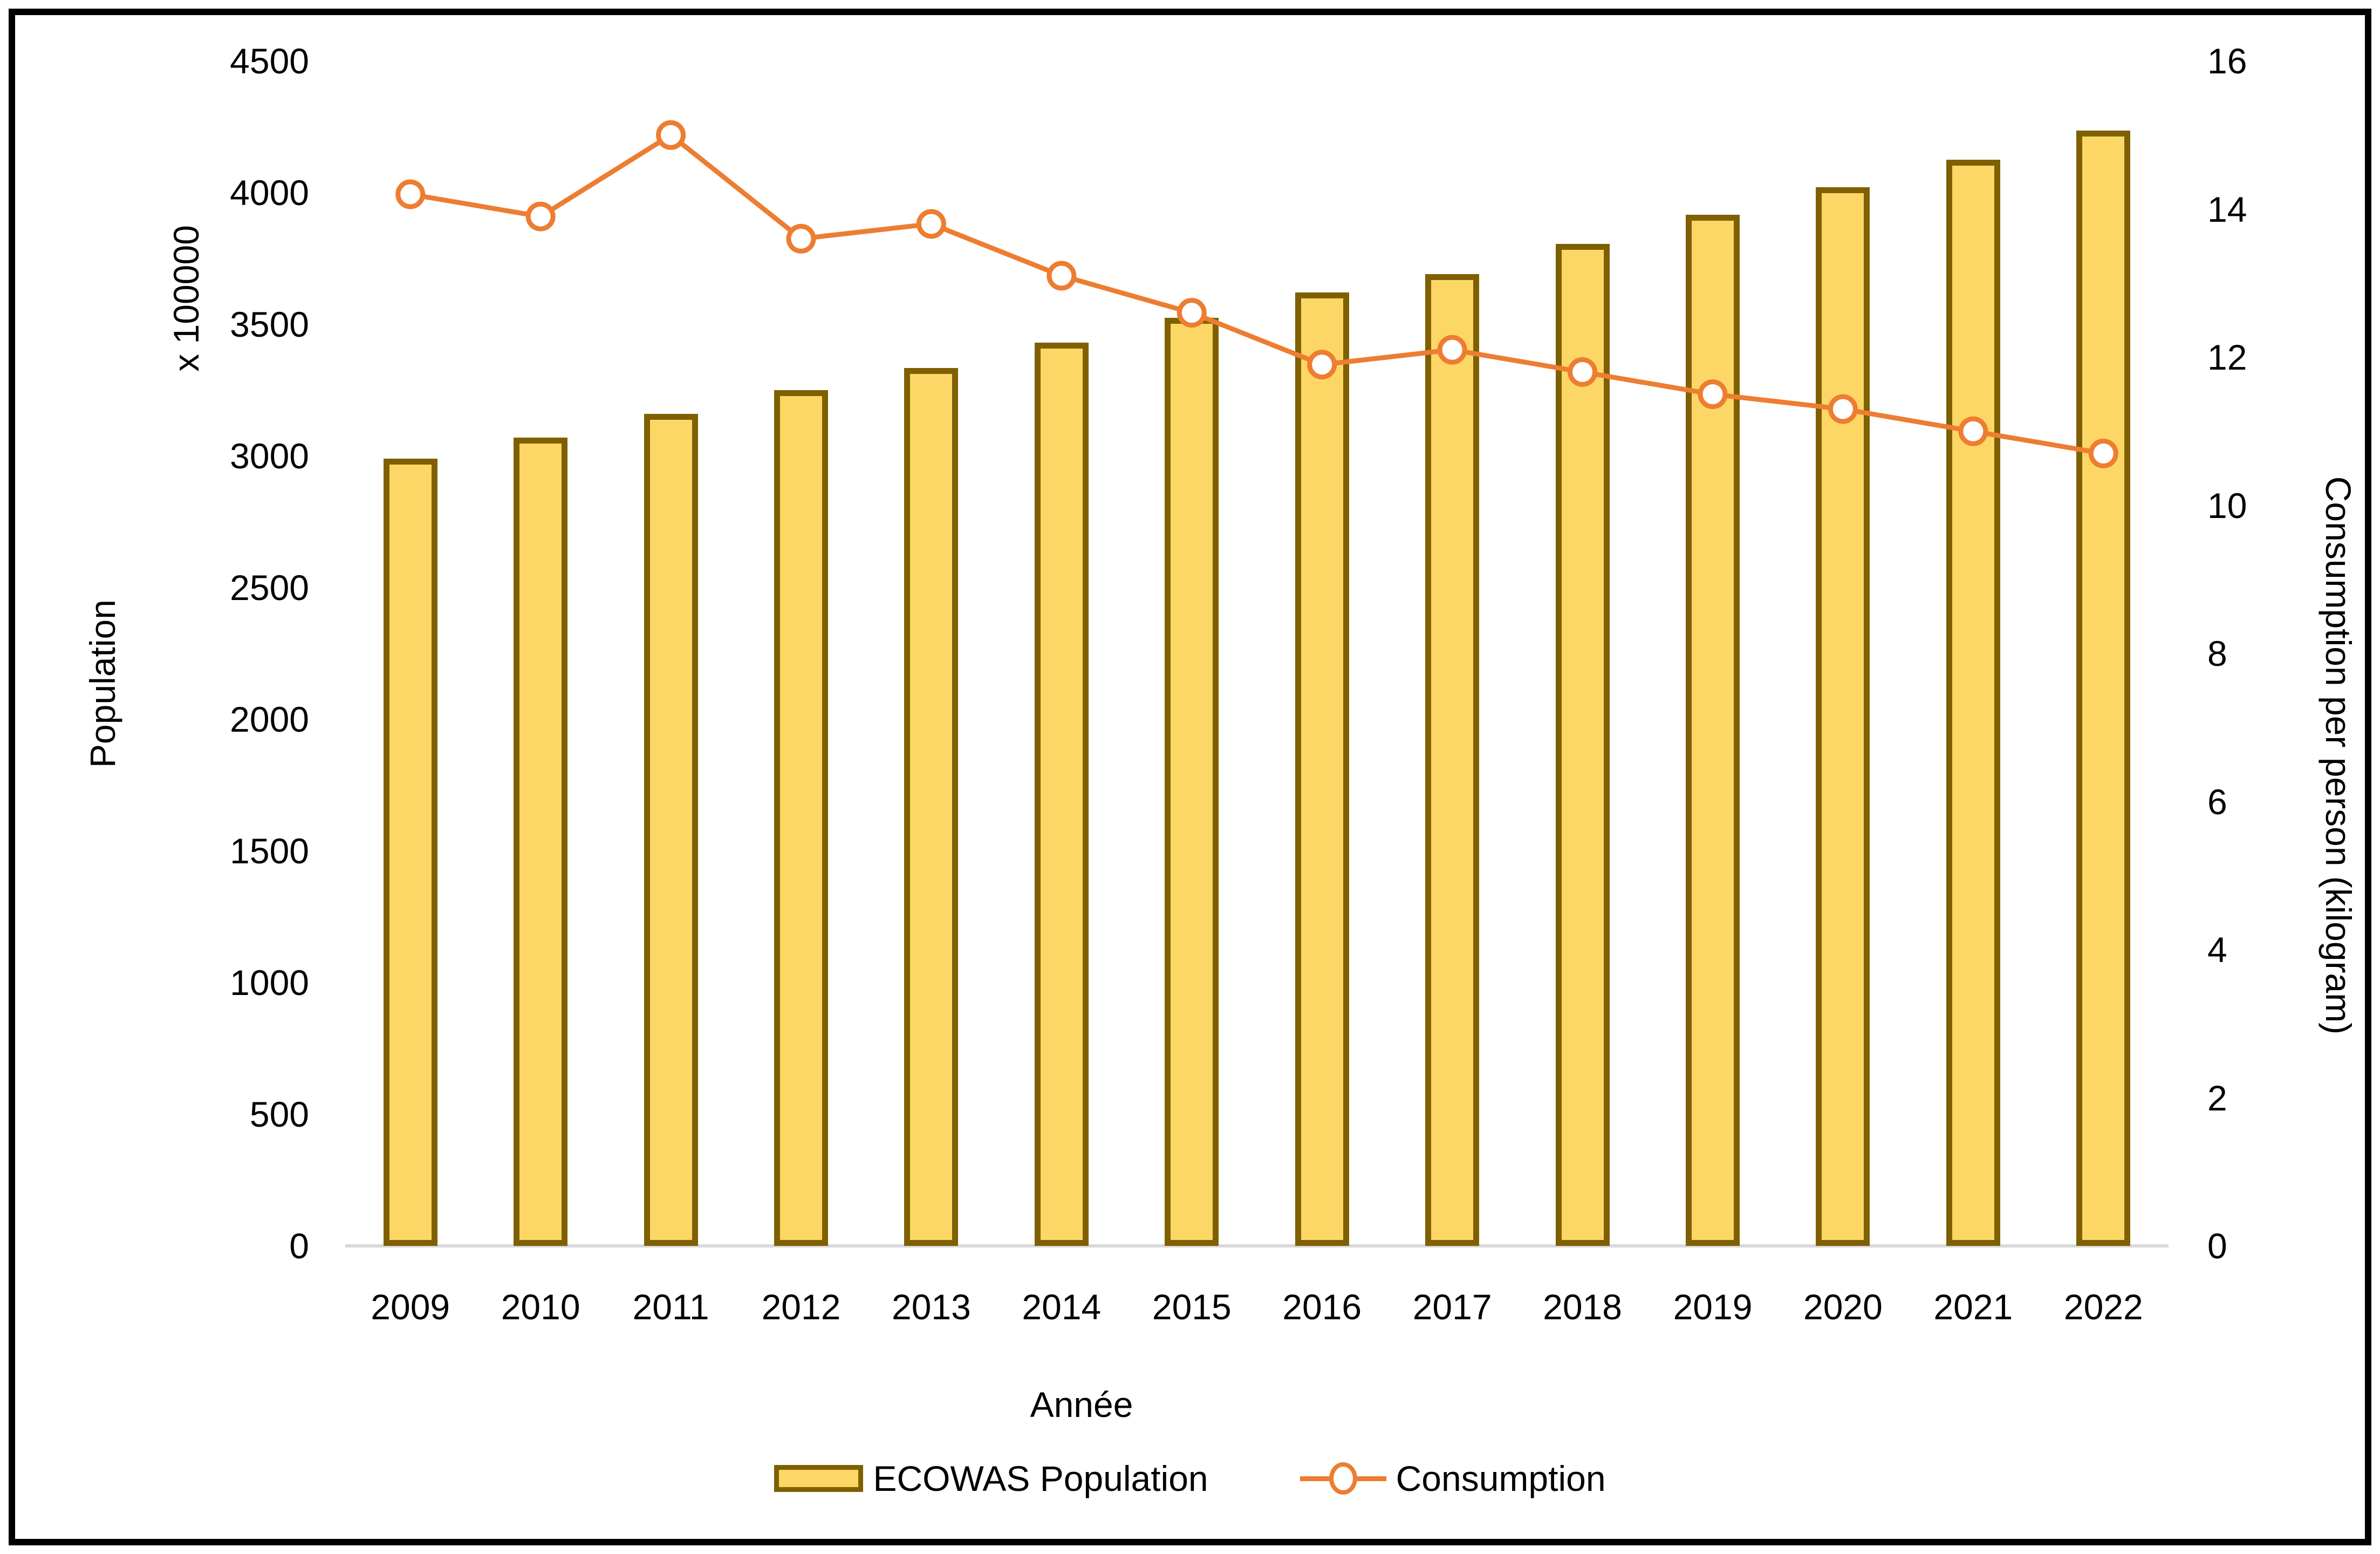 The image size is (2380, 1554). What do you see at coordinates (269, 456) in the screenshot?
I see `tick-label: 3000` at bounding box center [269, 456].